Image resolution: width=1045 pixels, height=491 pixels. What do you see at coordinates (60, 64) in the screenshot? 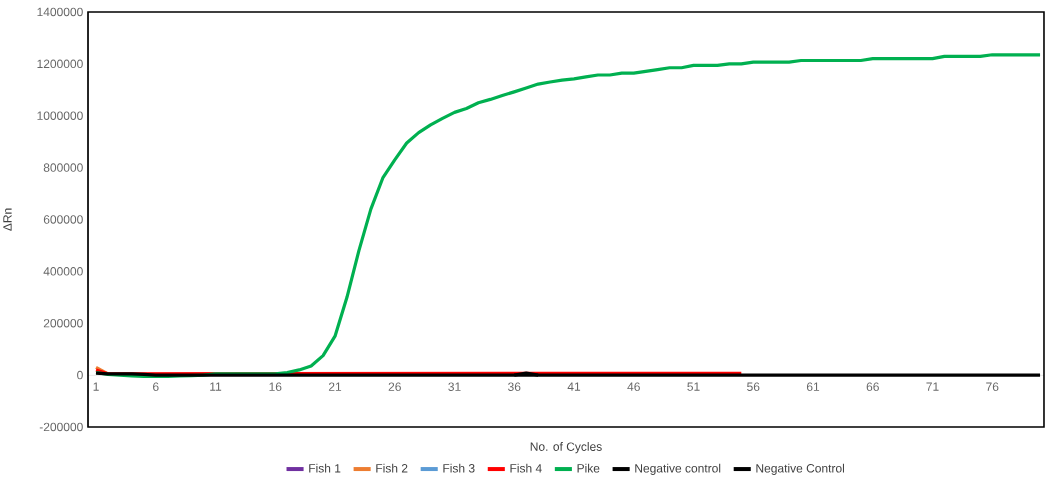
I see `y-tick-label: 1200000` at bounding box center [60, 64].